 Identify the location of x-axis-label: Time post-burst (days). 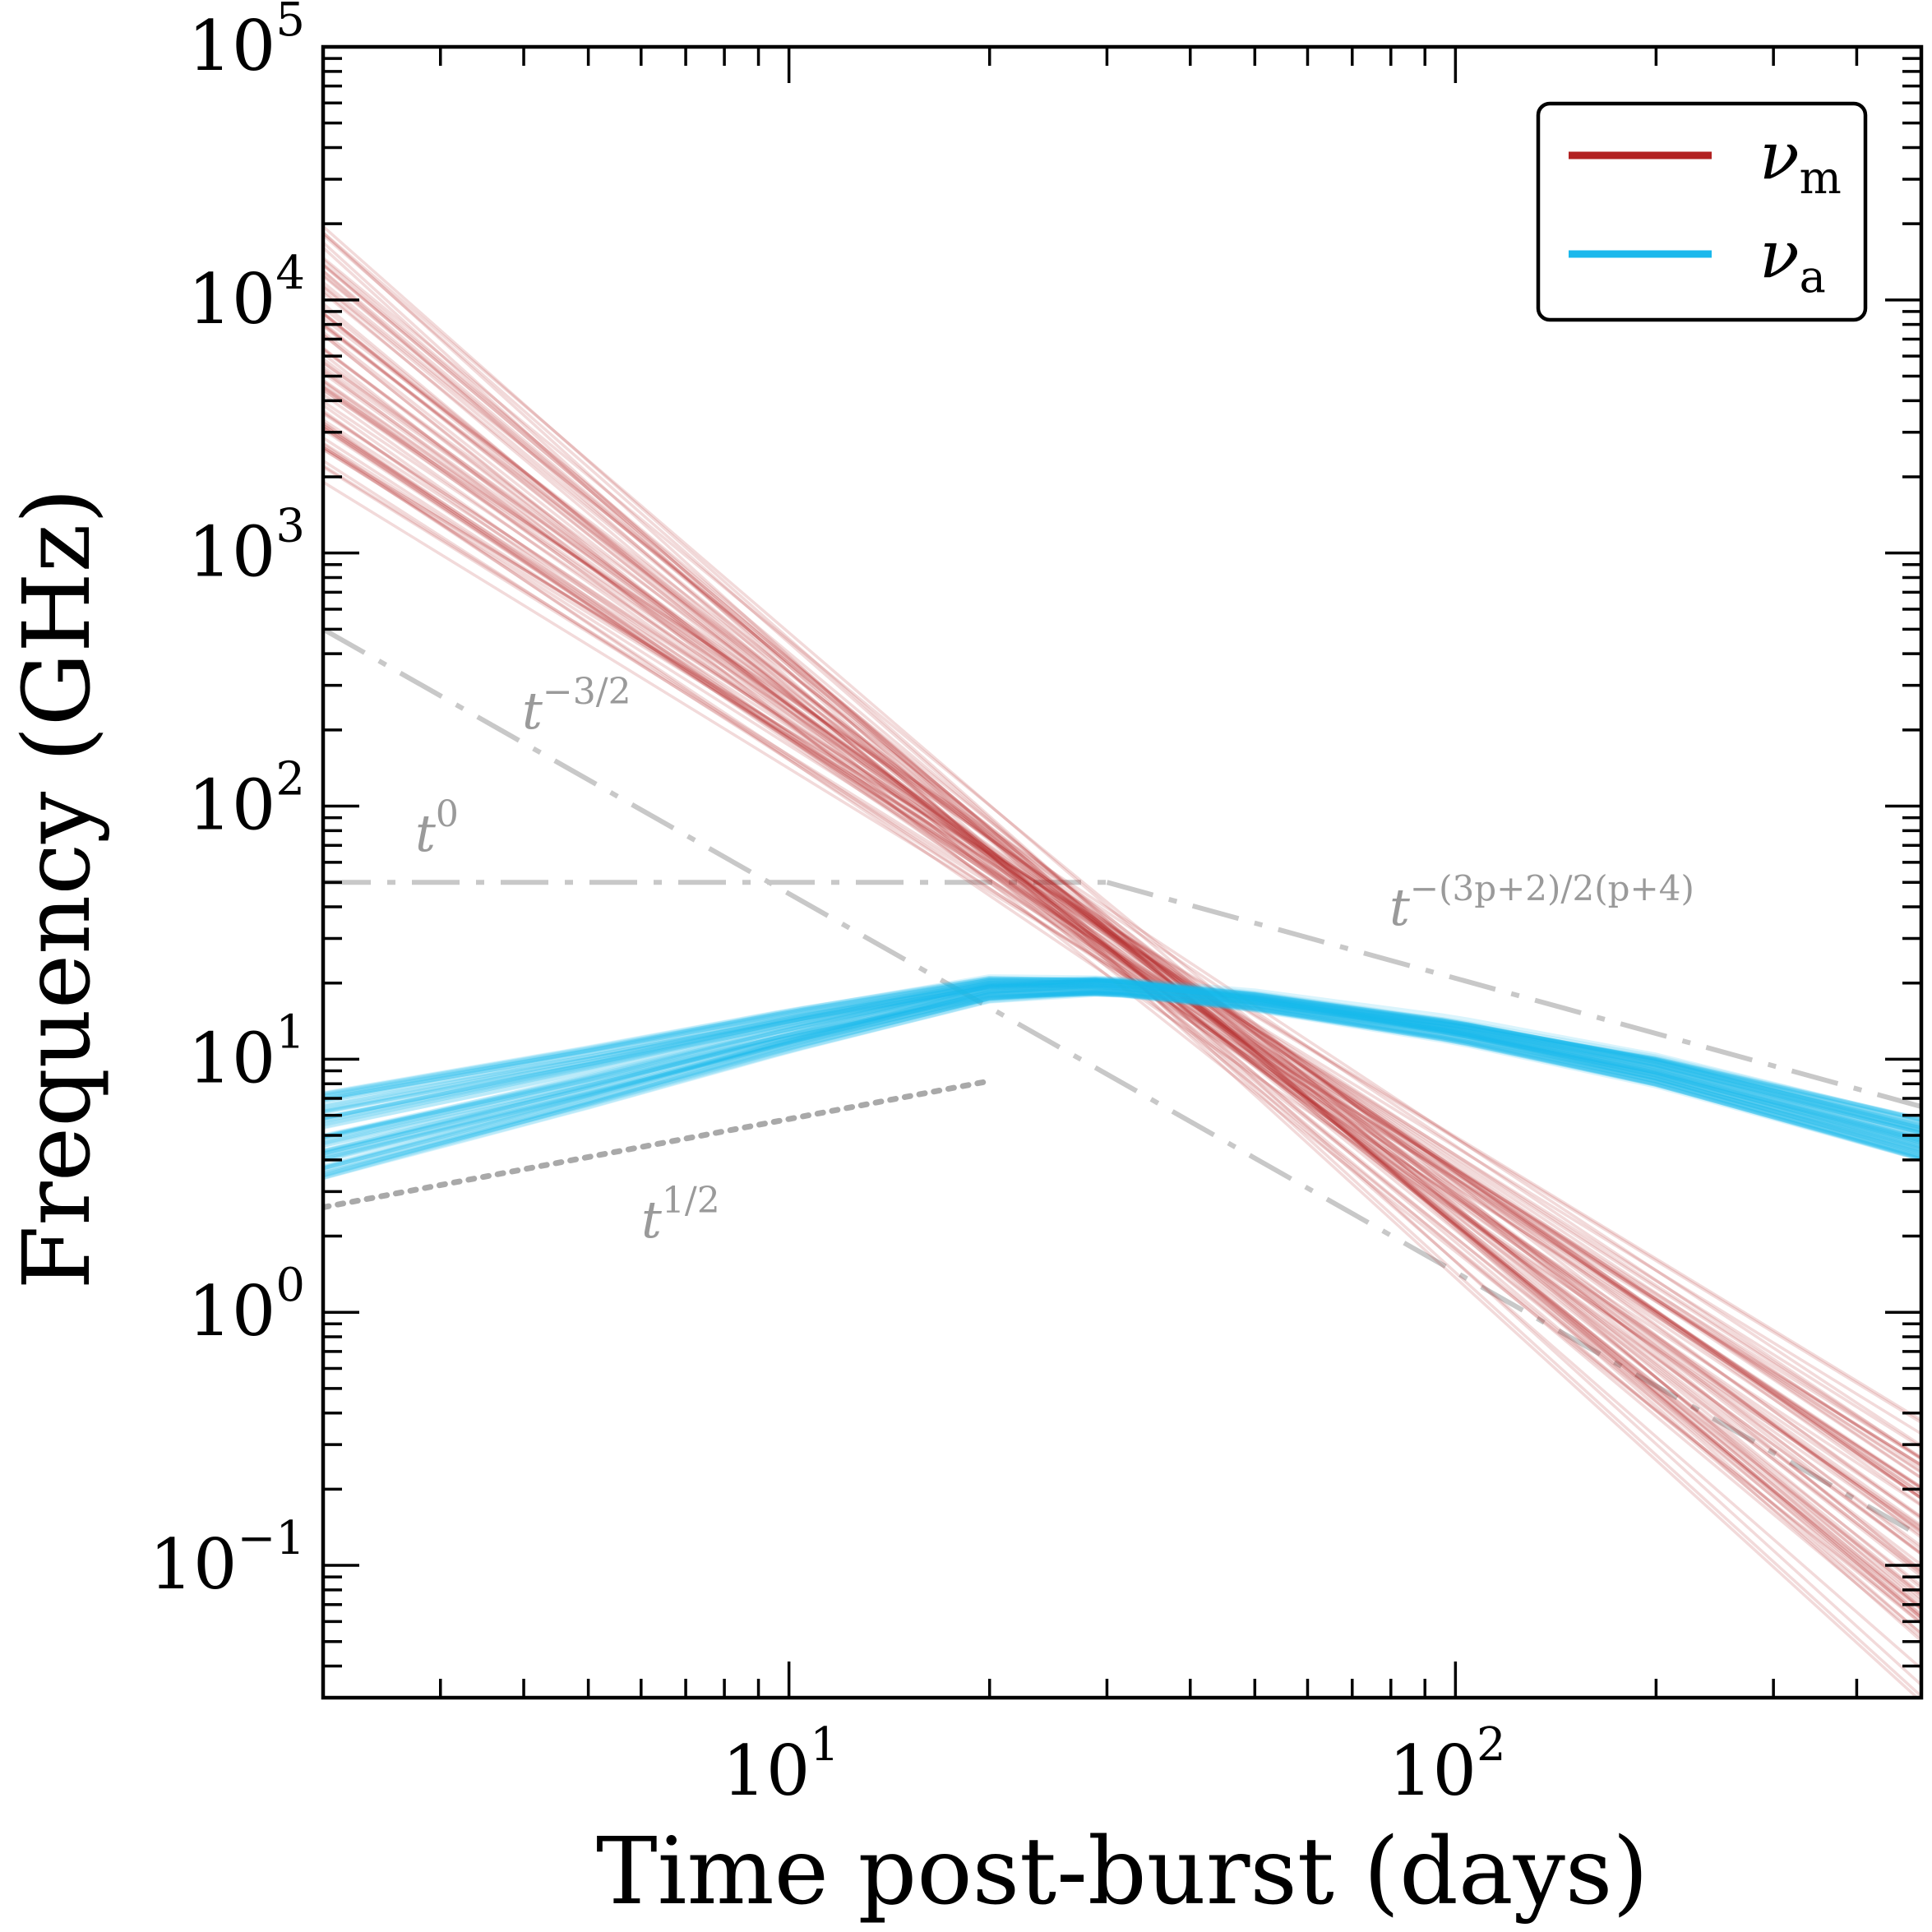
(1122, 1872).